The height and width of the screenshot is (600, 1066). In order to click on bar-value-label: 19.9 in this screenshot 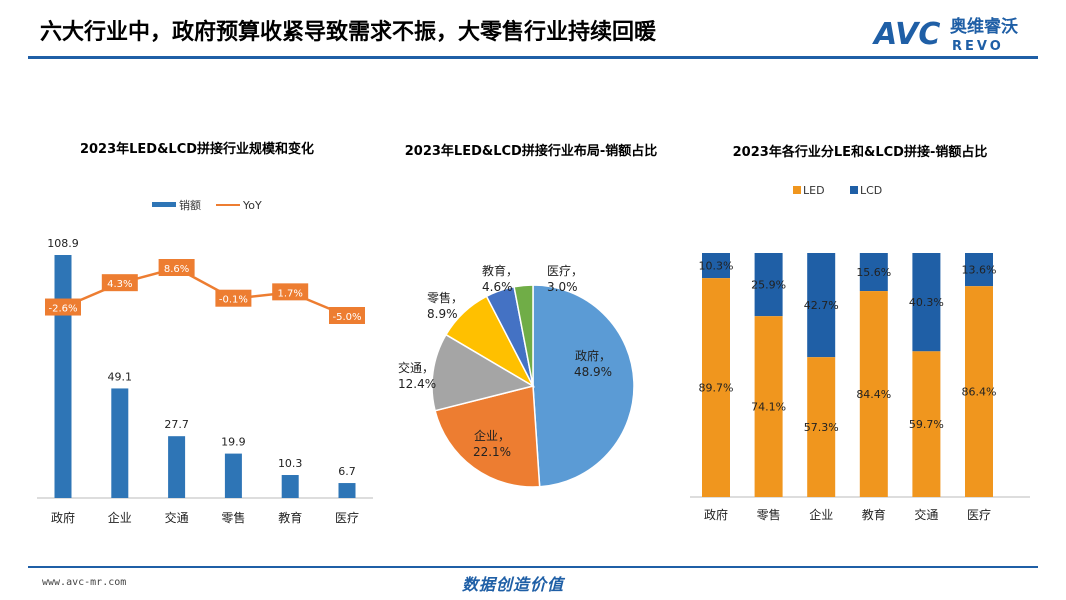, I will do `click(233, 442)`.